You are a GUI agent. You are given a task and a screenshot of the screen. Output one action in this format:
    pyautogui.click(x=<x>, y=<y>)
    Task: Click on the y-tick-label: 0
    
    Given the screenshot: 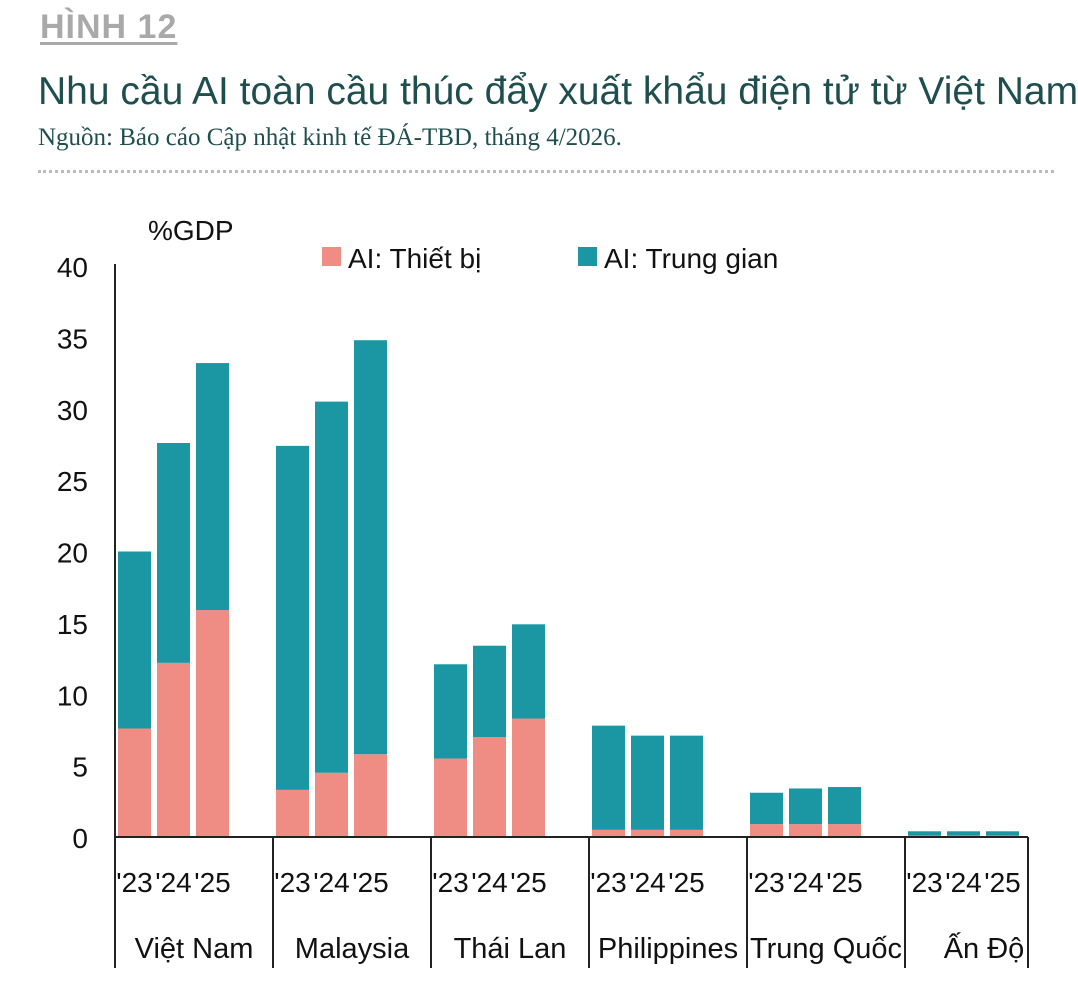 What is the action you would take?
    pyautogui.click(x=80, y=838)
    